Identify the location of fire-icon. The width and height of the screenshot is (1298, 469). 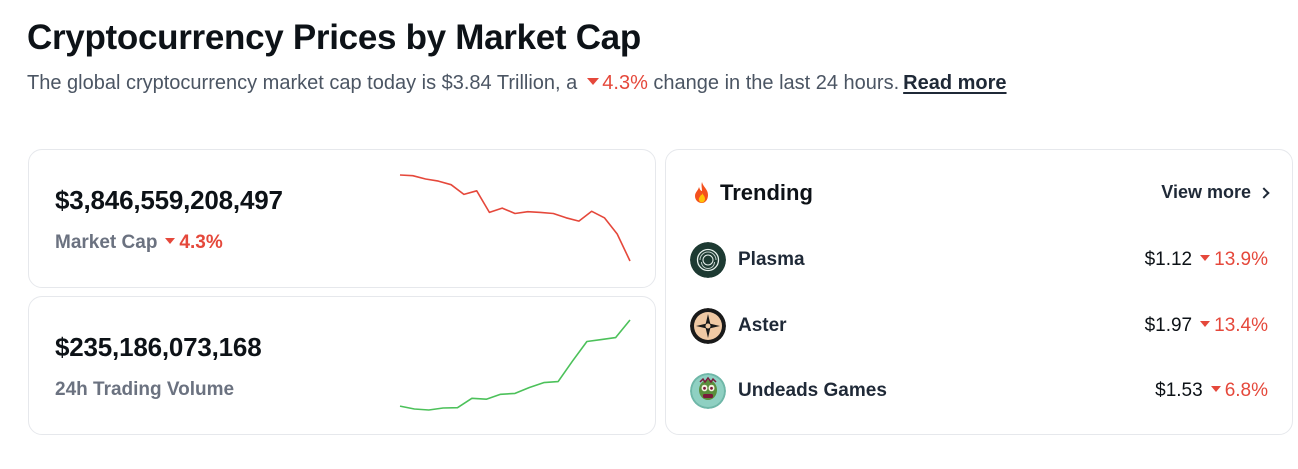
(701, 192).